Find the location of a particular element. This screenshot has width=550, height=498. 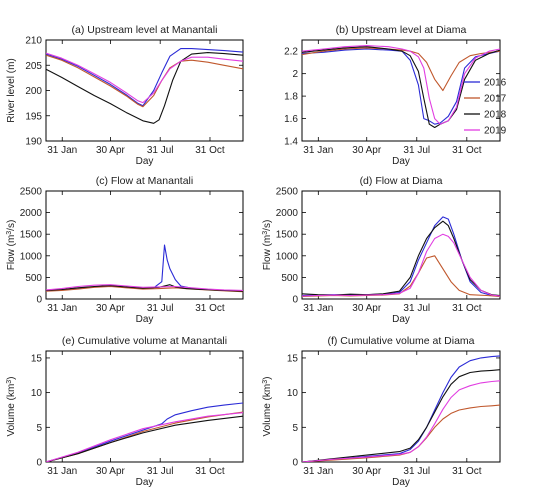

y-tick-label: 205 is located at coordinates (33, 66).